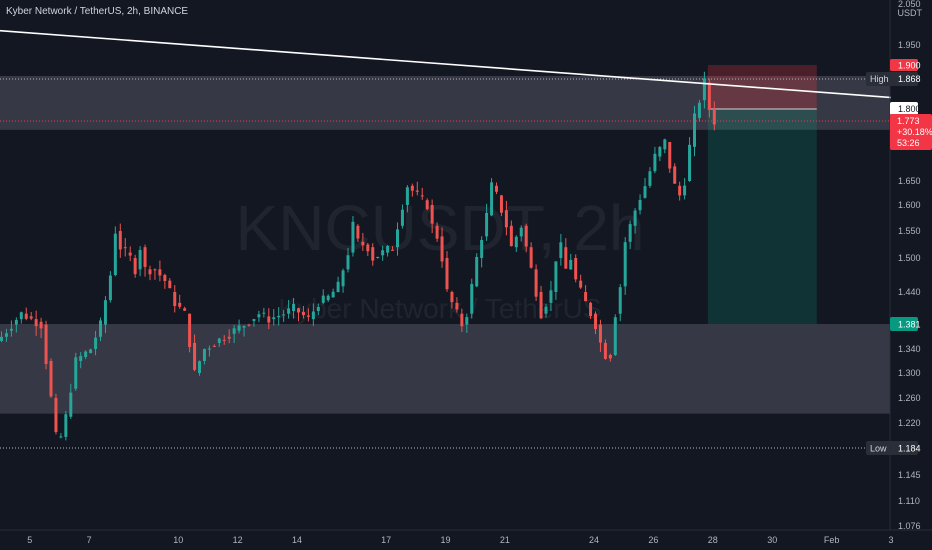 This screenshot has height=550, width=932. What do you see at coordinates (445, 540) in the screenshot?
I see `time-tick-label: 19` at bounding box center [445, 540].